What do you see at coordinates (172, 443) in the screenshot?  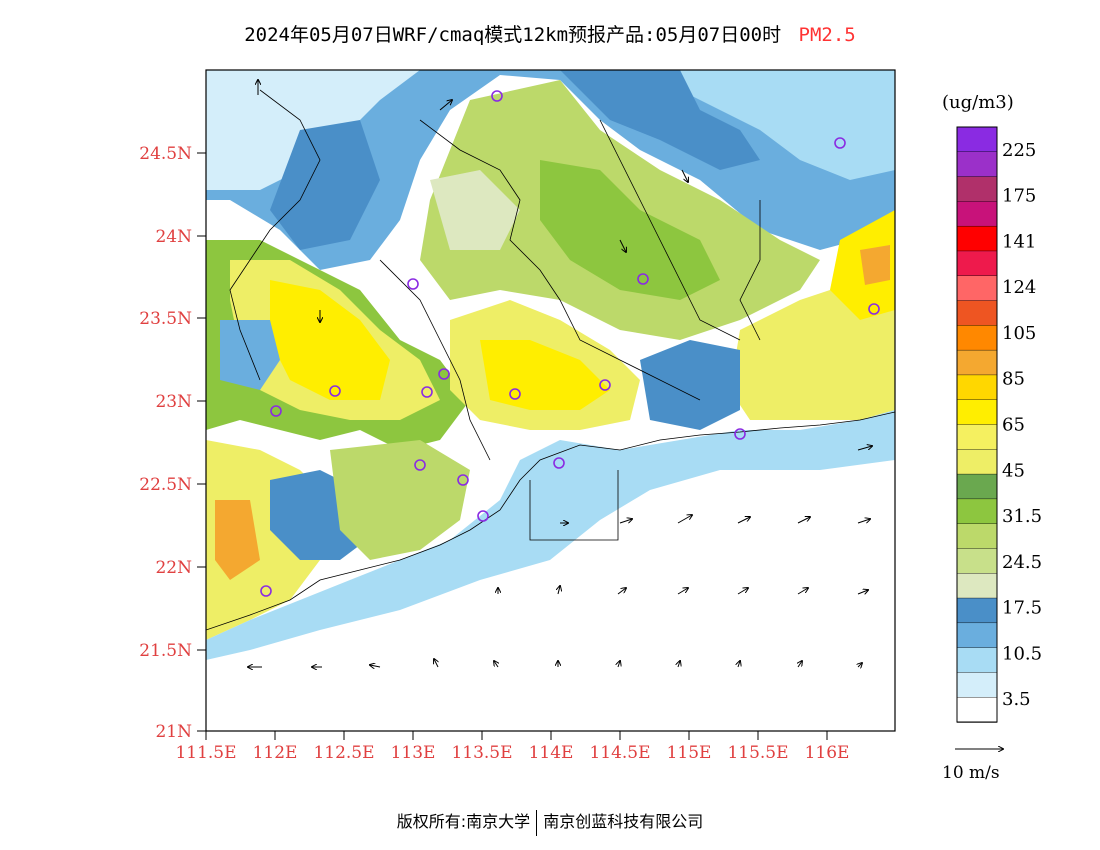 I see `lat-axis: 24.5N 24N 23.5N 23N 22.5N 22N 21.5N 21N` at bounding box center [172, 443].